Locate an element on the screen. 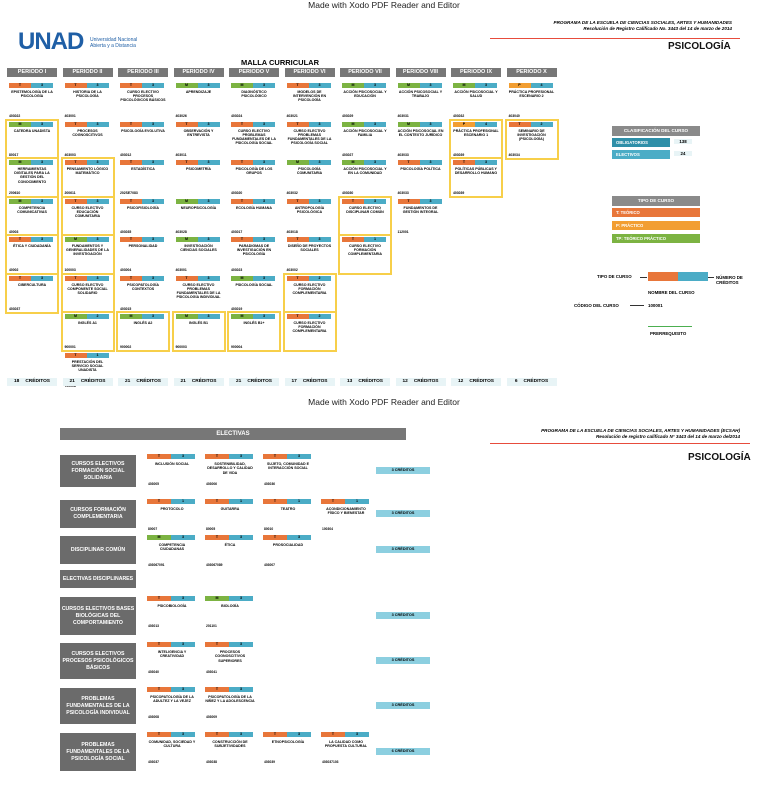 The height and width of the screenshot is (792, 768). course-card: T 3 PSICOMETRÍA is located at coordinates (198, 177).